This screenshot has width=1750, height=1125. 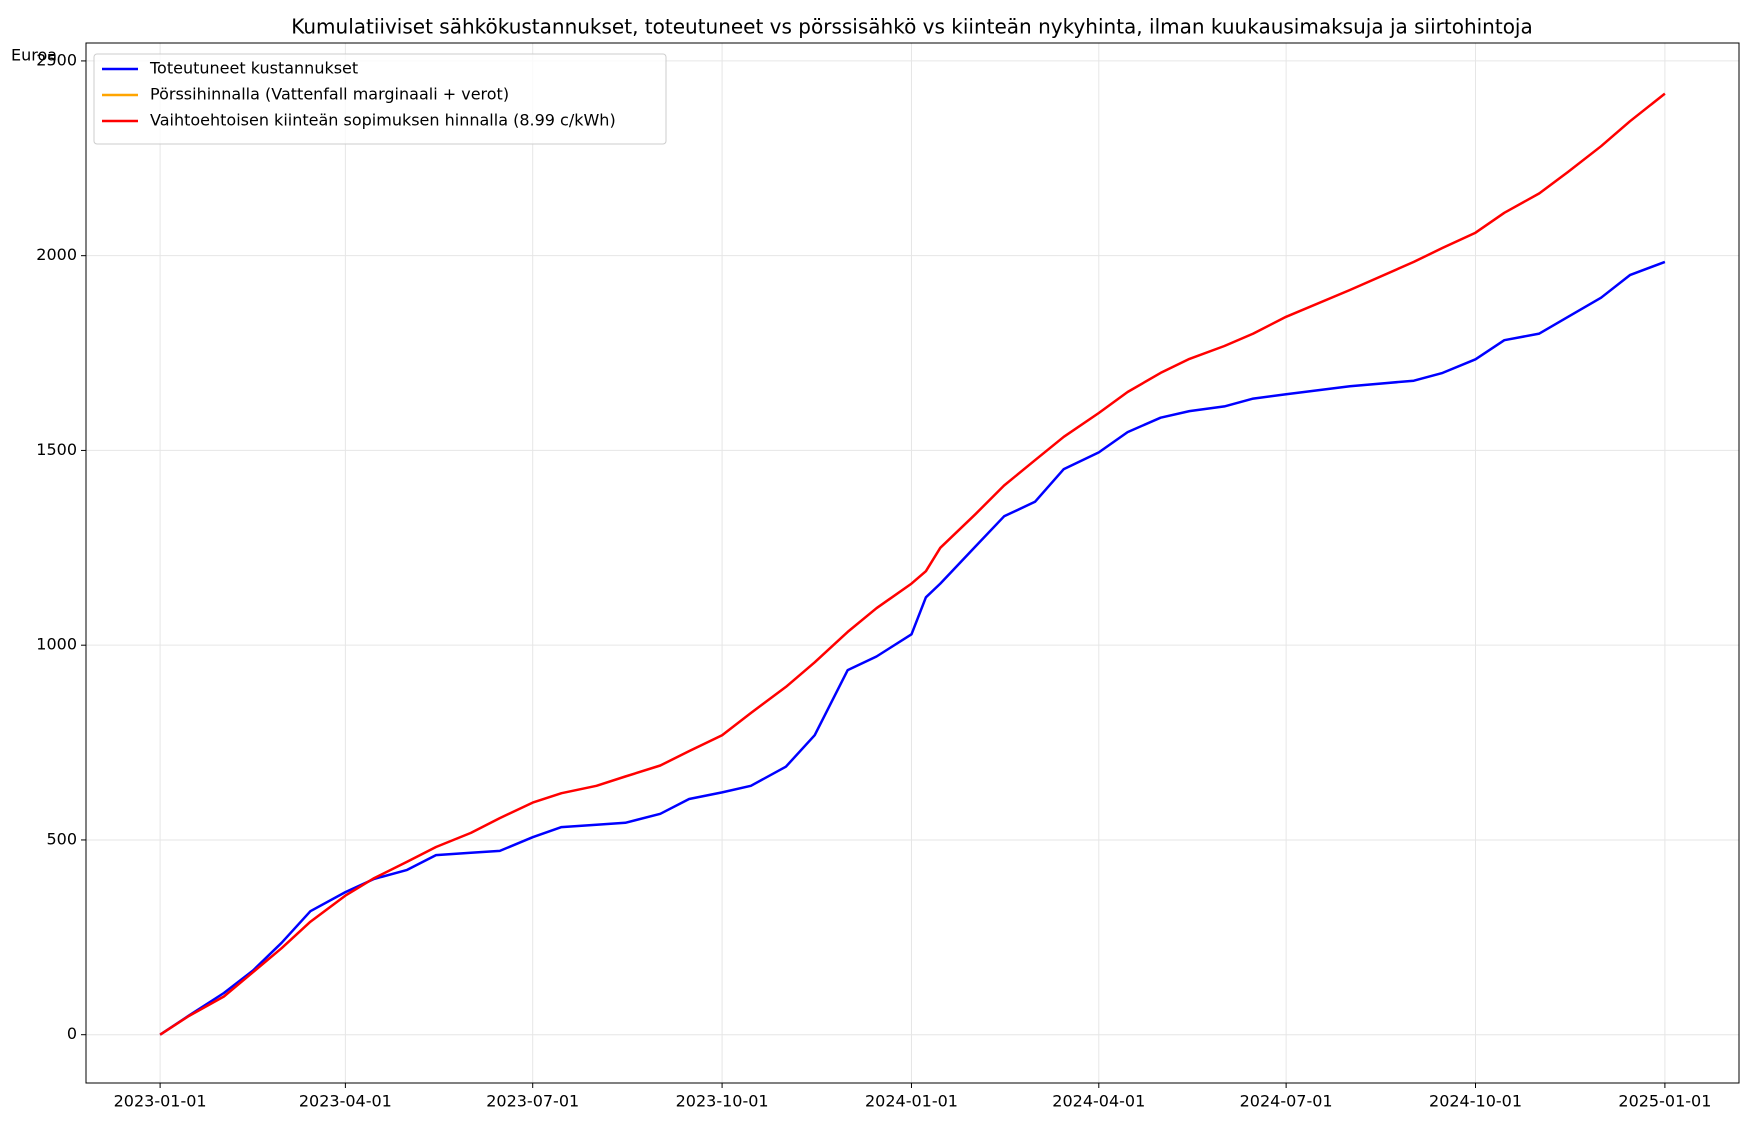 What do you see at coordinates (56, 644) in the screenshot?
I see `y-tick-label: 1000` at bounding box center [56, 644].